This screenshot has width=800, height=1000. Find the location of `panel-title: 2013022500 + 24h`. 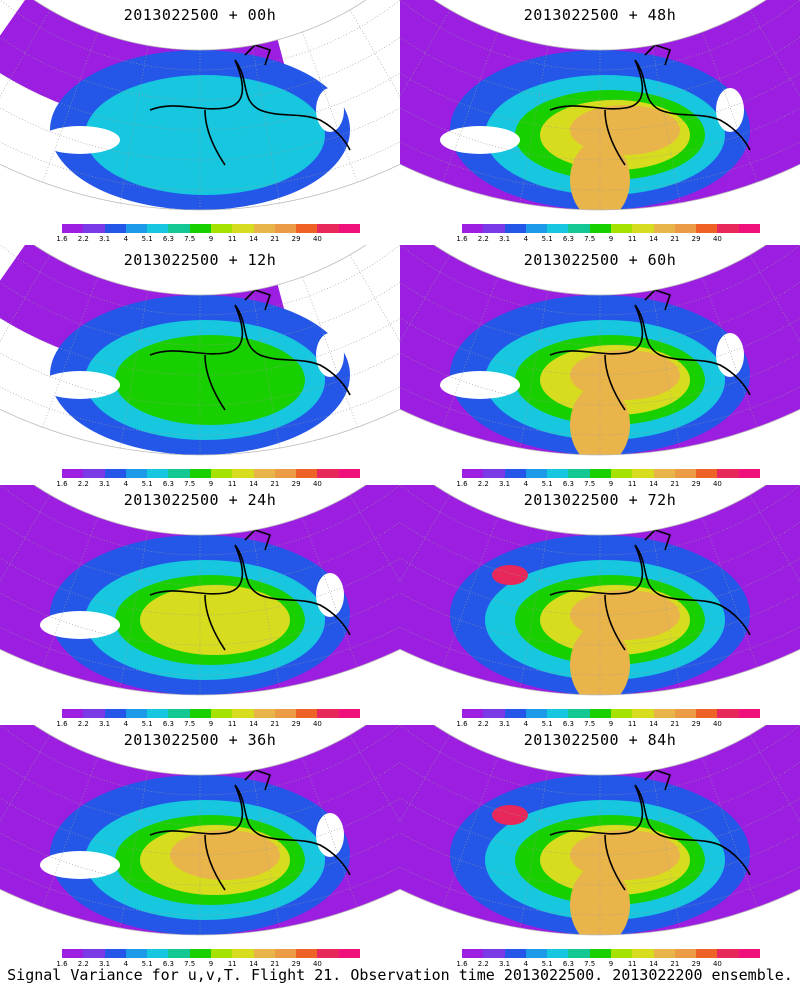

panel-title: 2013022500 + 24h is located at coordinates (200, 500).